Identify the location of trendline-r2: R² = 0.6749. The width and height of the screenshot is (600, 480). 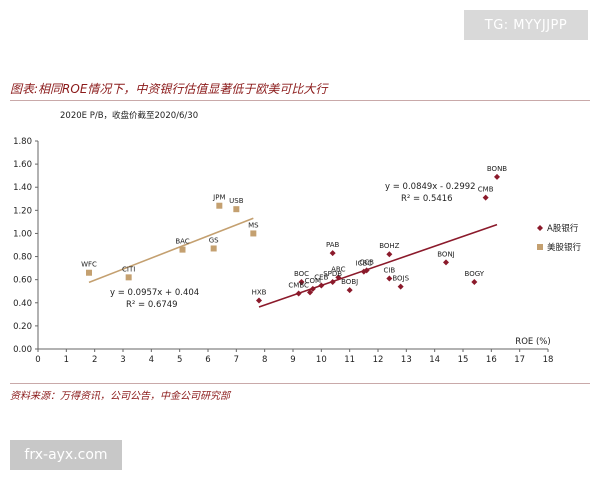
(152, 305).